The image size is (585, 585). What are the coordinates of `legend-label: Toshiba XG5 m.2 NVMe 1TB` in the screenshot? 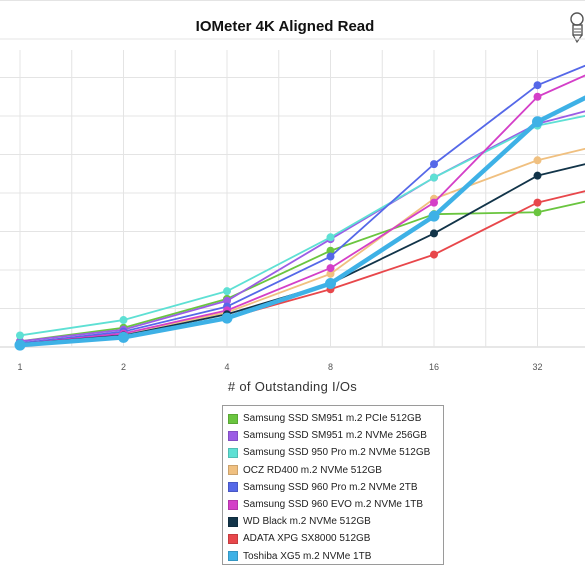 It's located at (307, 556).